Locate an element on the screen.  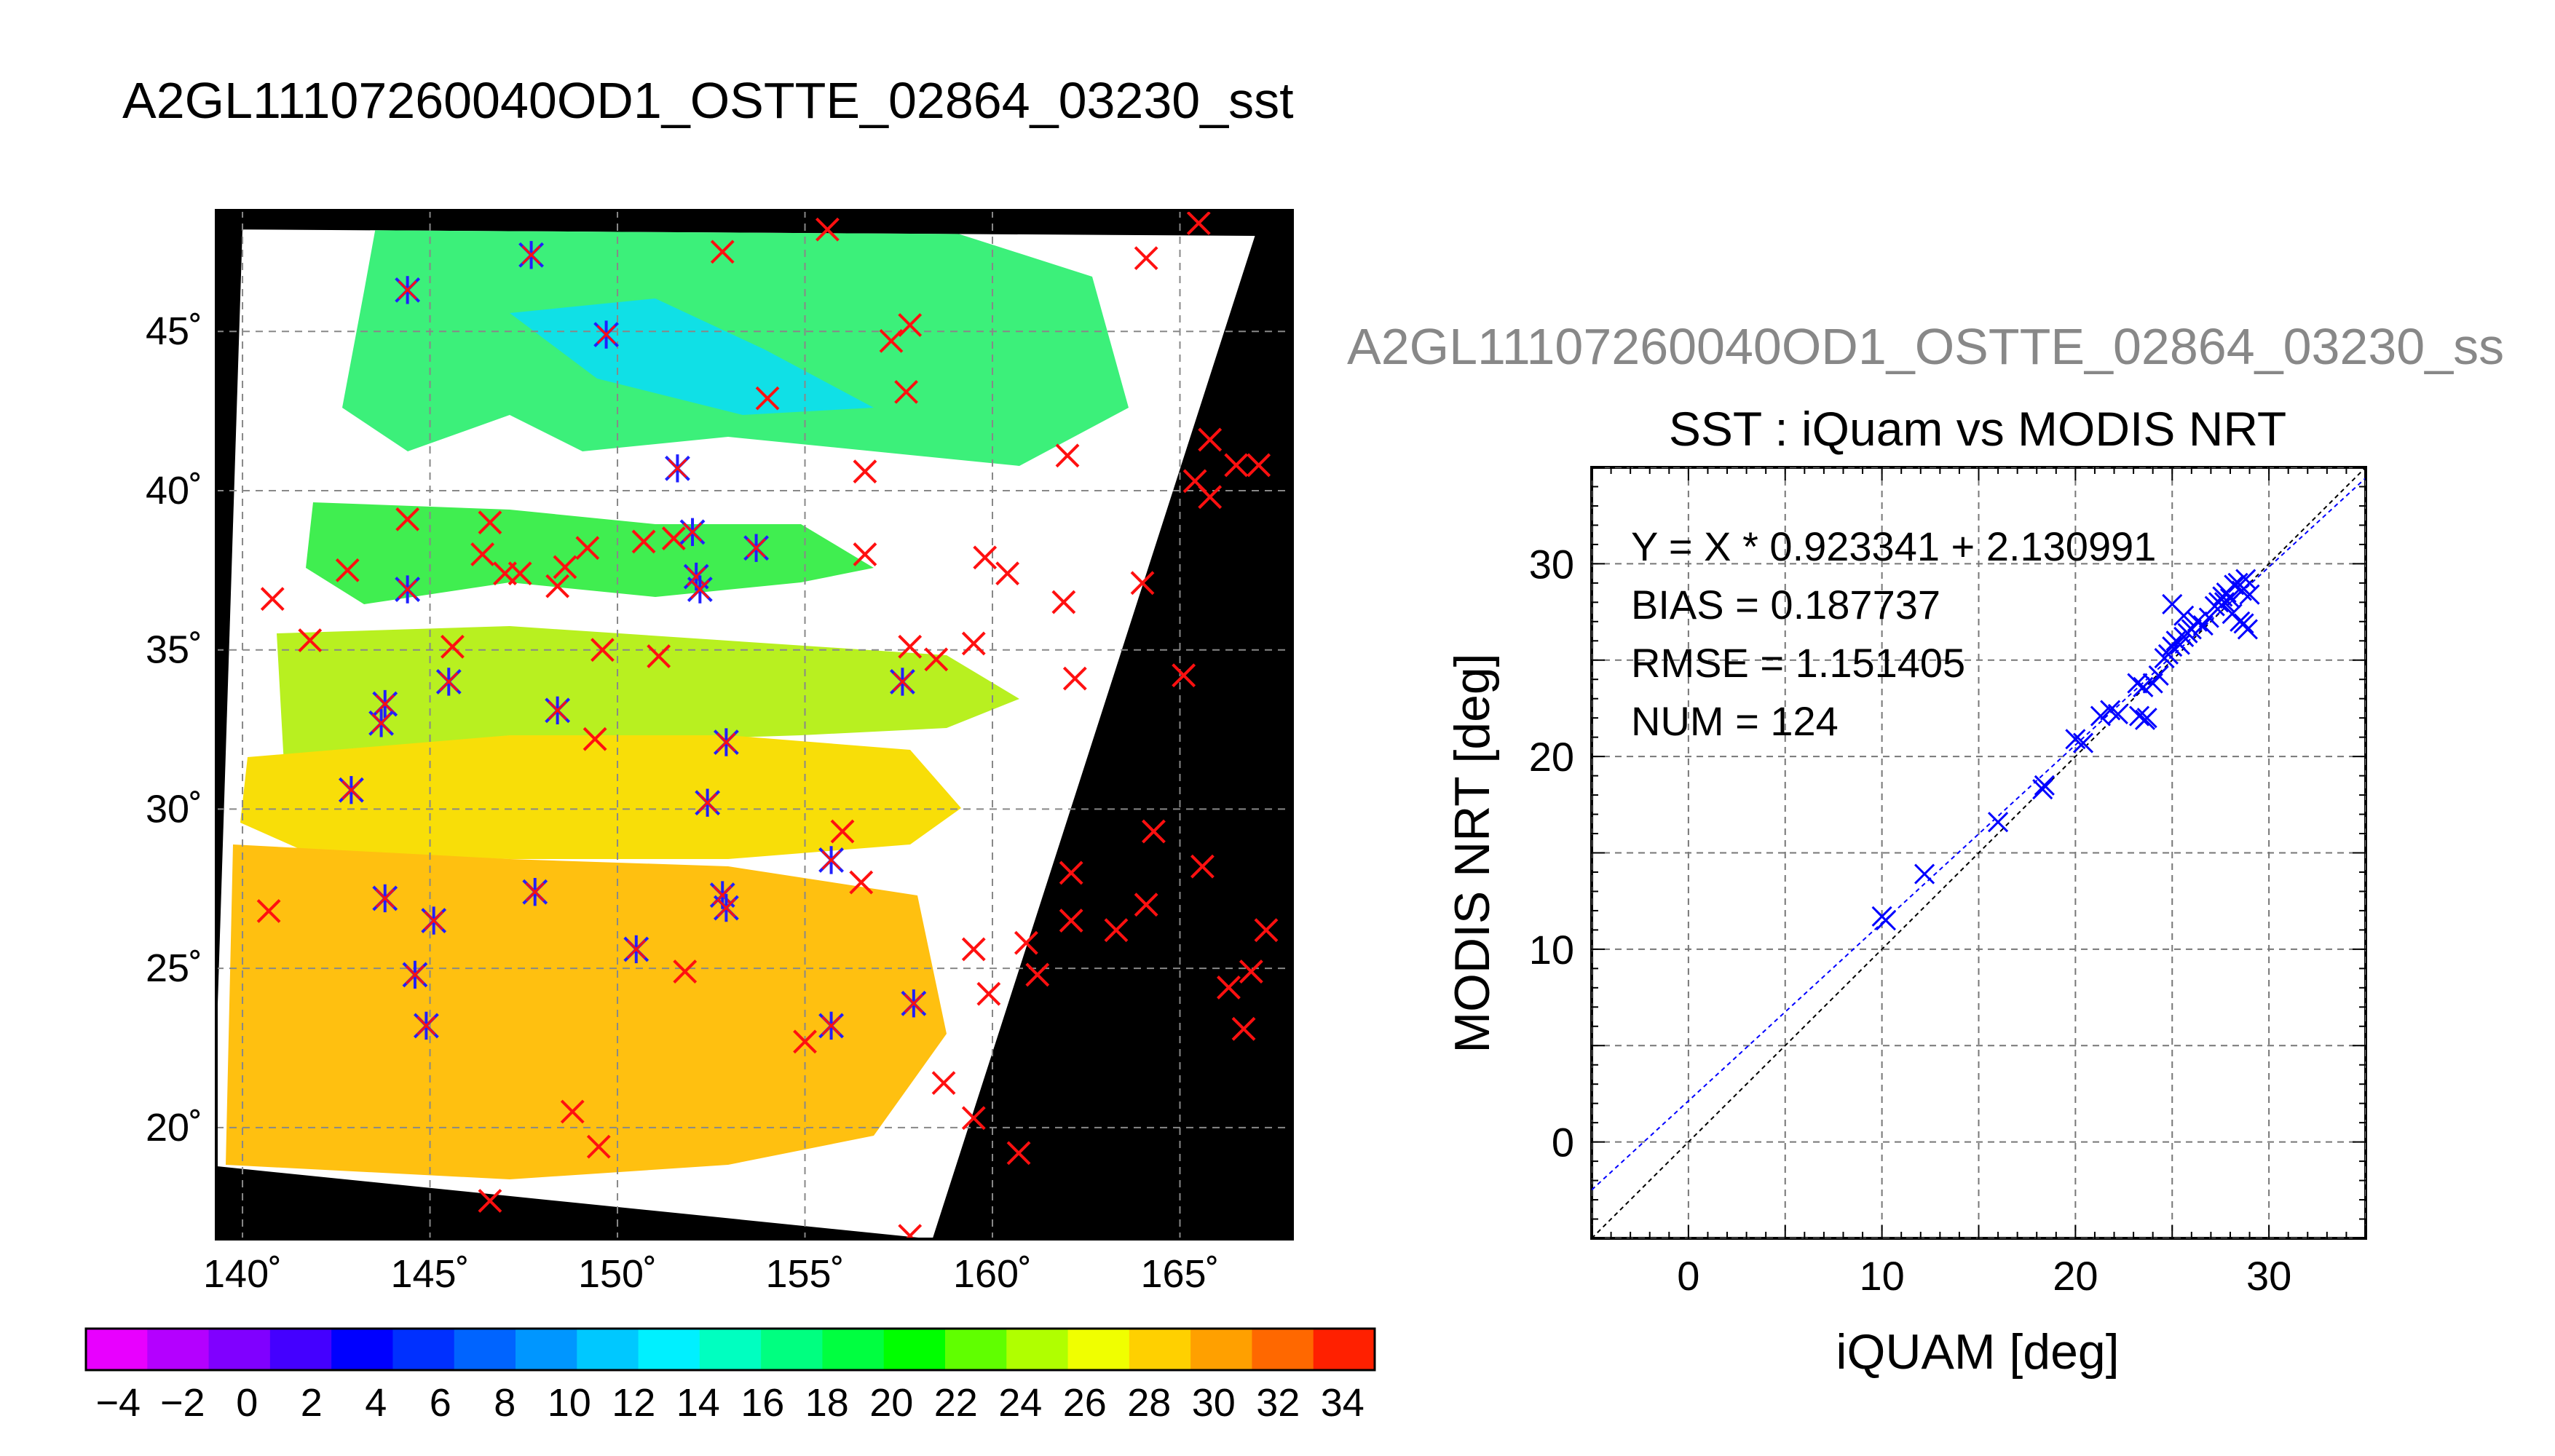
map-lon-tick-label: 160˚ is located at coordinates (992, 1274).